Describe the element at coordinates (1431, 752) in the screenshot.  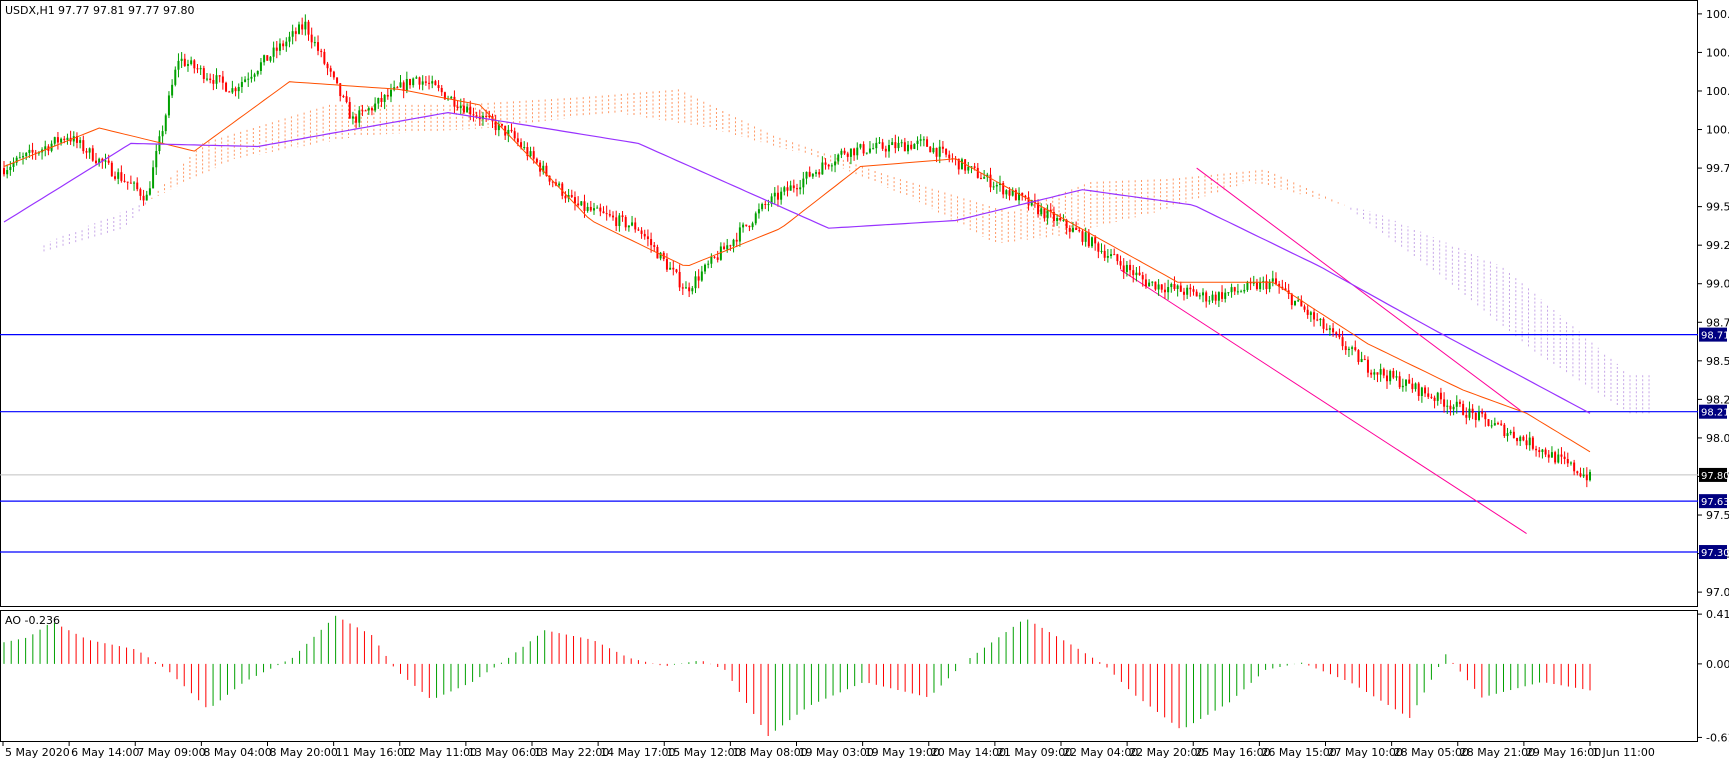
I see `x-tick-label: 28 May 05:00` at that location.